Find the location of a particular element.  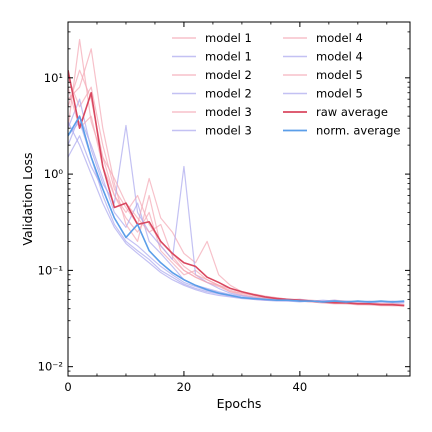

x-tick-label: 40 is located at coordinates (300, 387).